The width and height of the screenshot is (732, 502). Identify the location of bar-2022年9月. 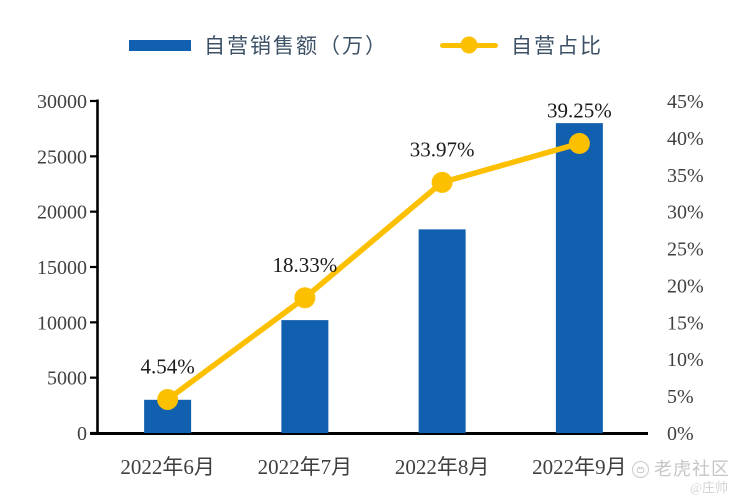
(579, 278).